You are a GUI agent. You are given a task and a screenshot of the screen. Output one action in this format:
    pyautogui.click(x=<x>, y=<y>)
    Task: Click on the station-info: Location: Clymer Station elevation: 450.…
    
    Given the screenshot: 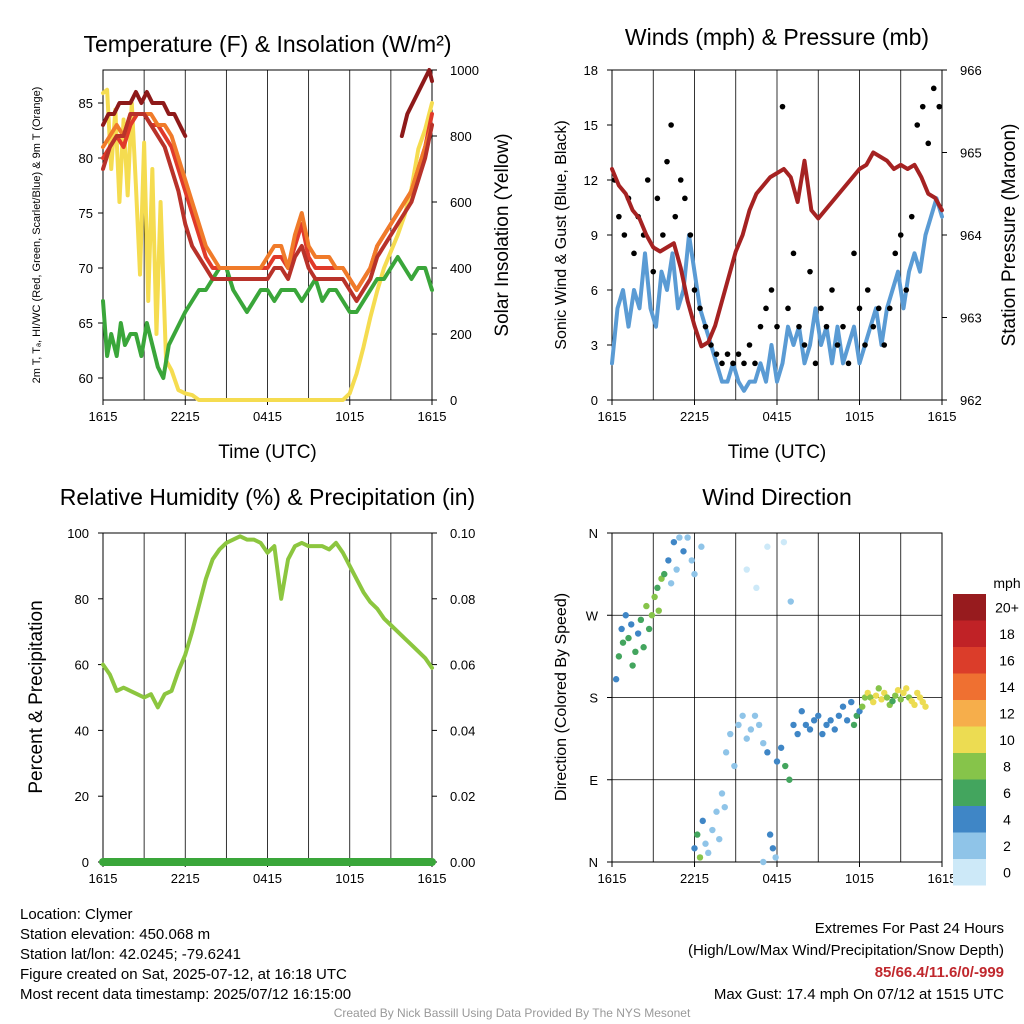 What is the action you would take?
    pyautogui.click(x=185, y=955)
    